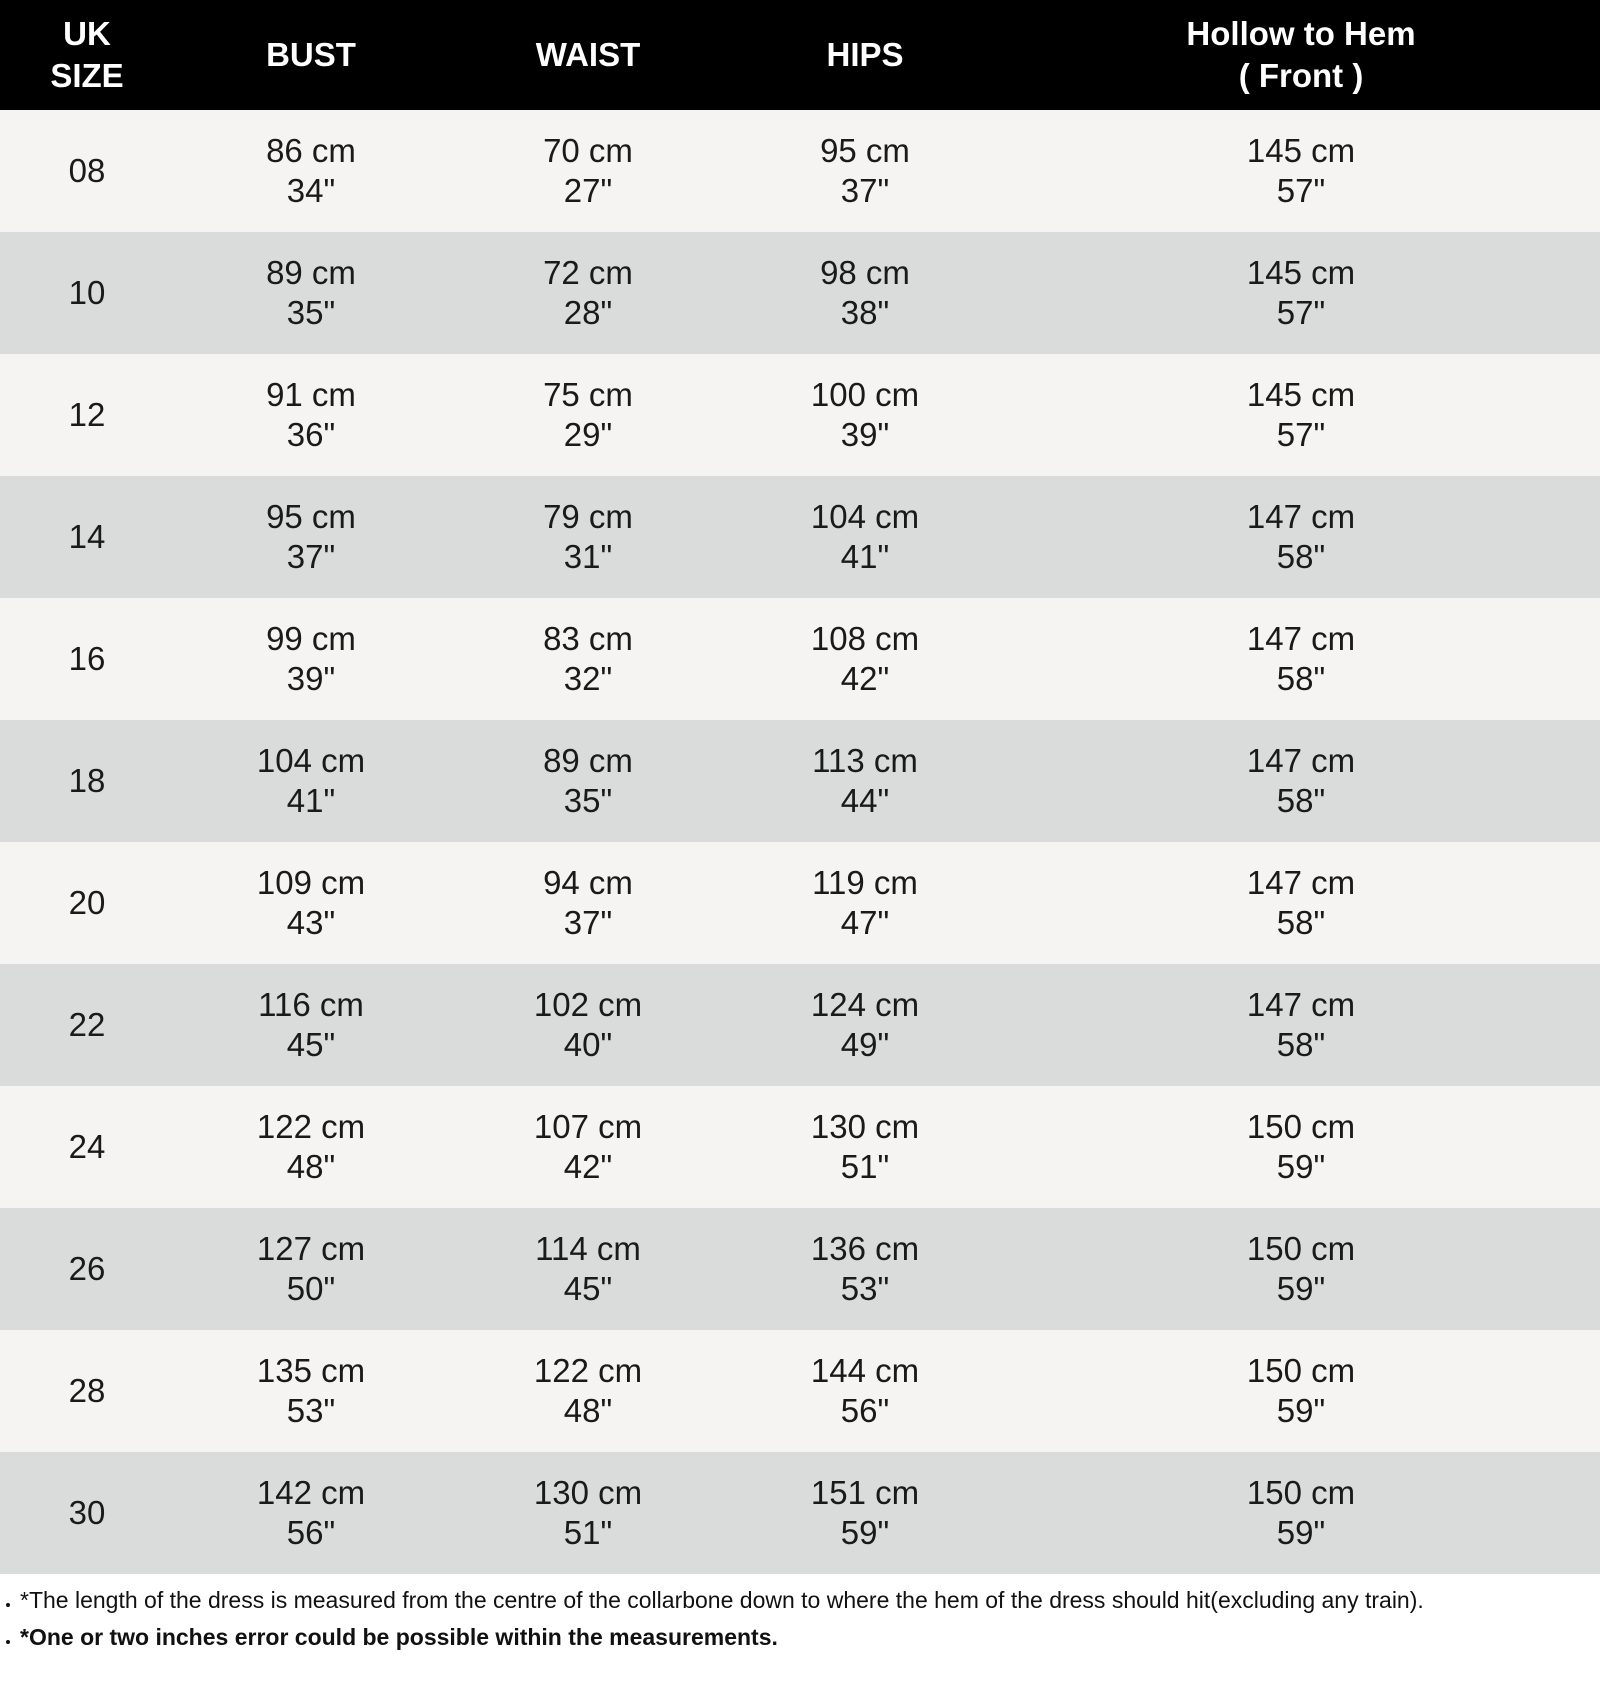 This screenshot has width=1600, height=1695. Describe the element at coordinates (865, 54) in the screenshot. I see `header-text: HIPS` at that location.